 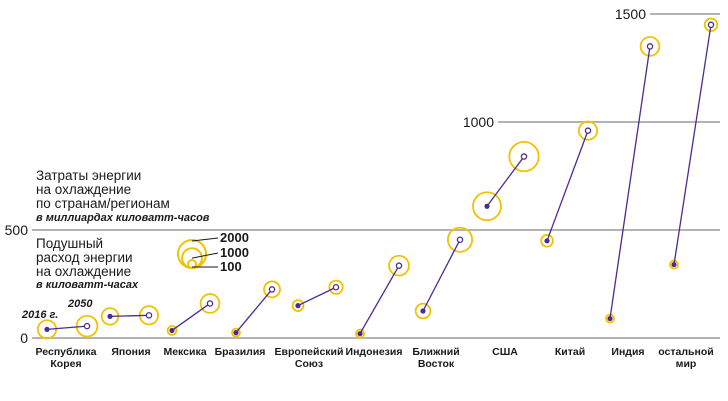 I want to click on size-legend-label-100: 100, so click(x=231, y=266).